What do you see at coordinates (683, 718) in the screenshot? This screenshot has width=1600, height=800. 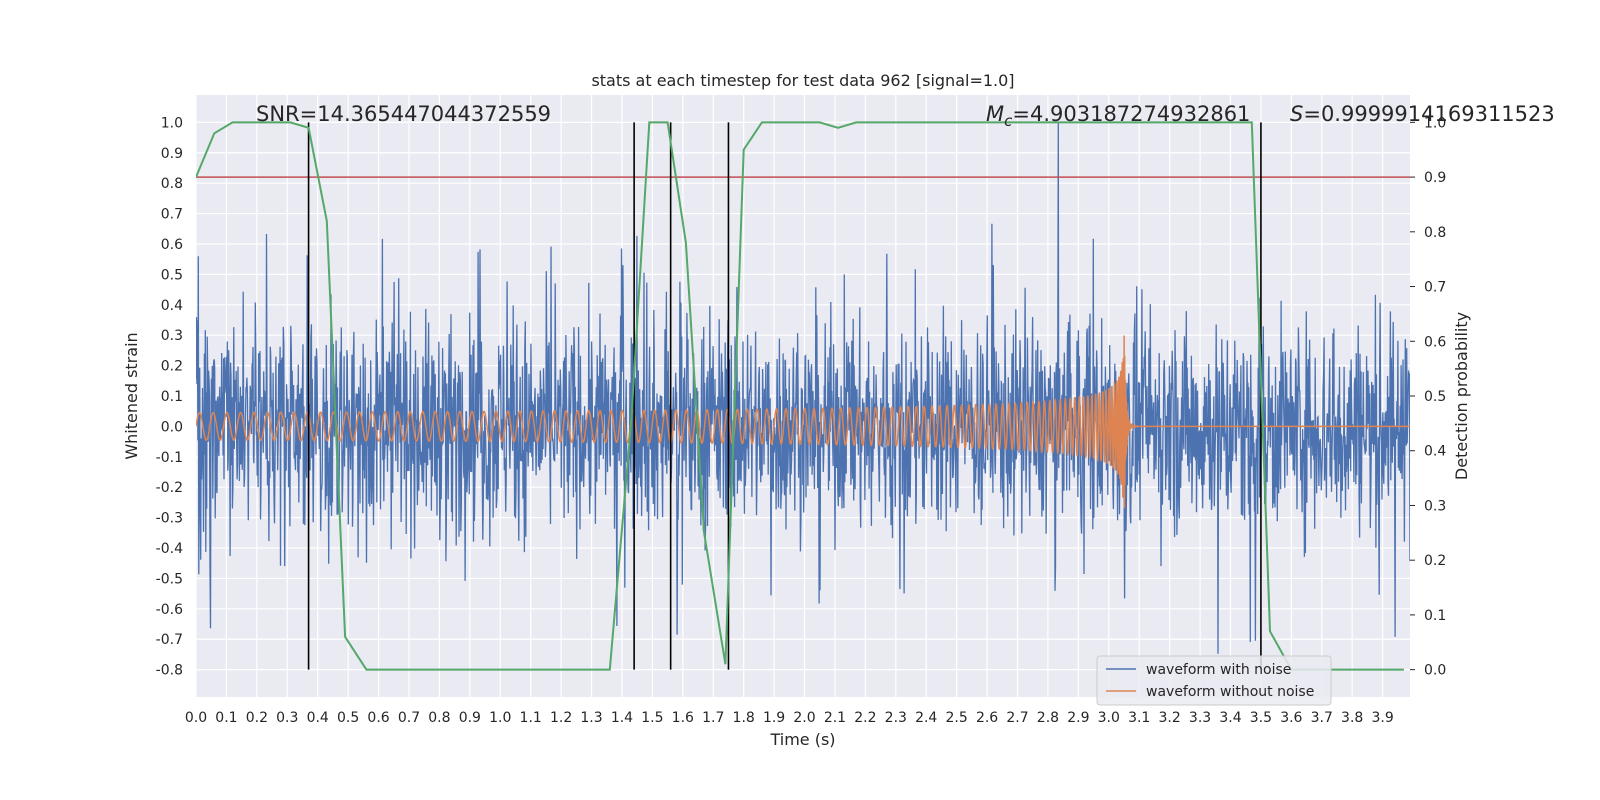 I see `x-tick-label: 1.6` at bounding box center [683, 718].